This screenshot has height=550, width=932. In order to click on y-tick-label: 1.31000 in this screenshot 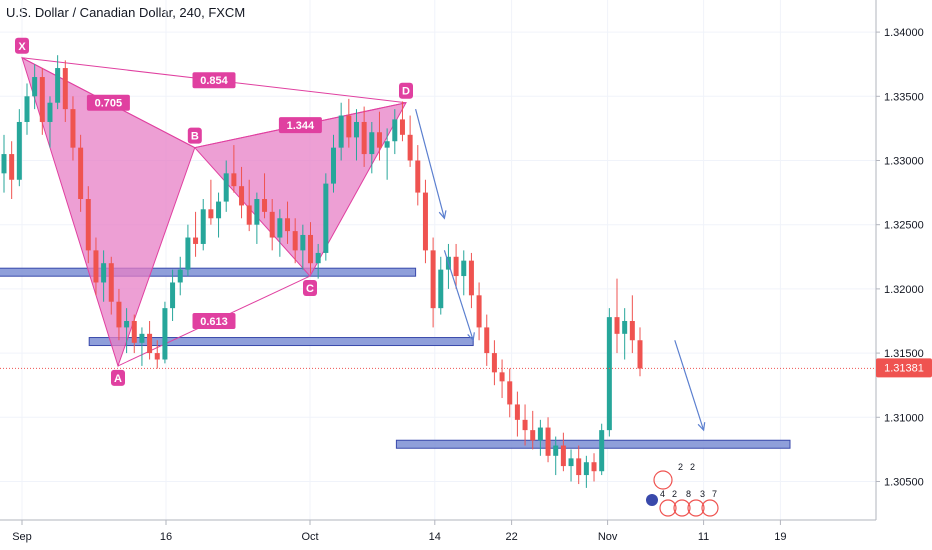, I will do `click(904, 418)`.